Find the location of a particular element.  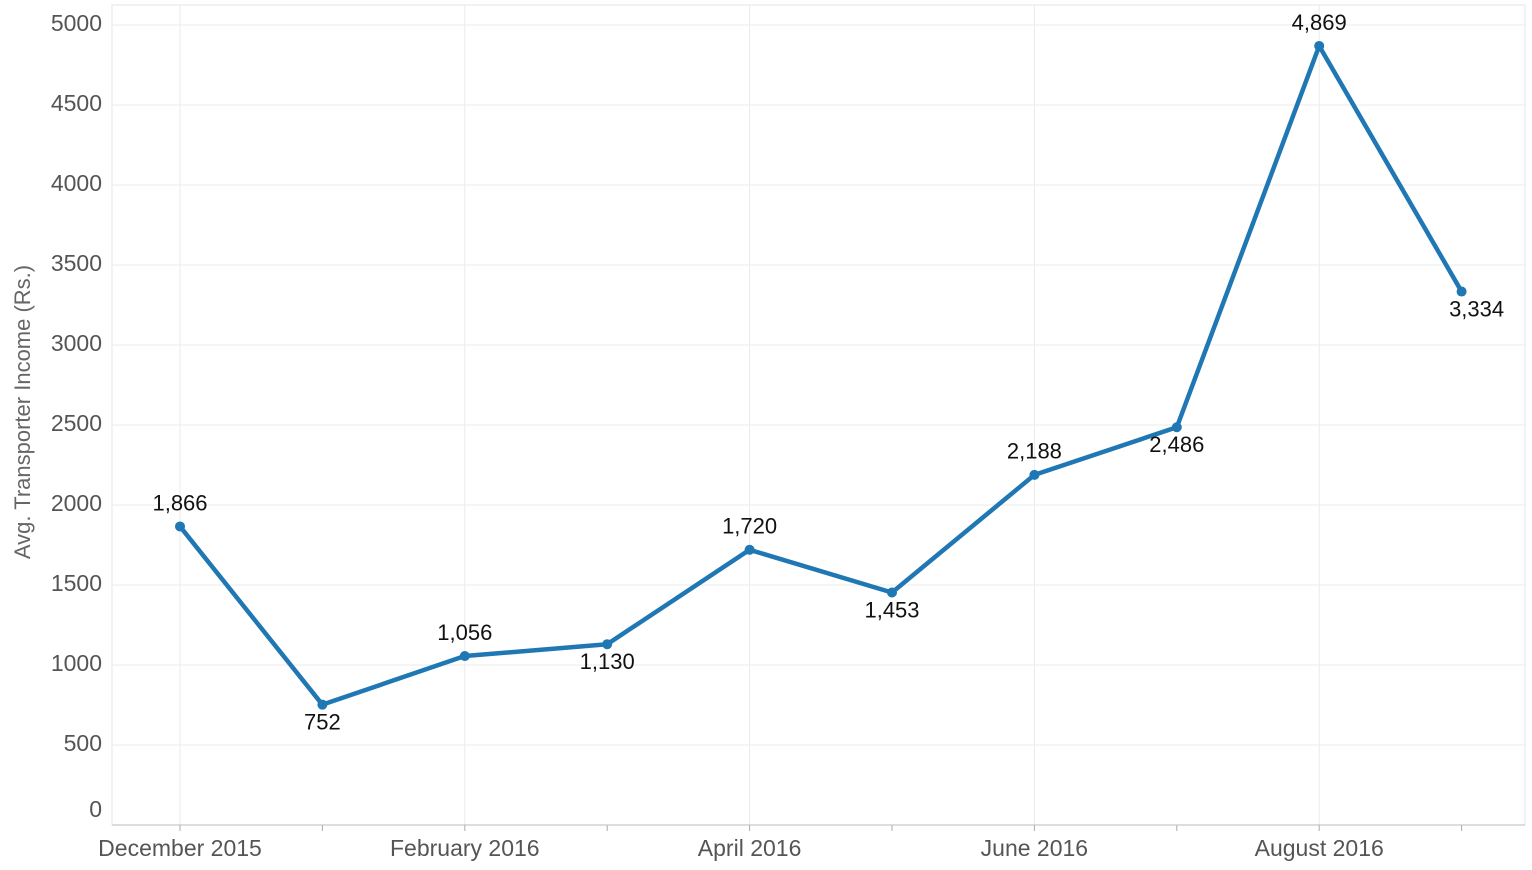

y-tick-label: 2000 is located at coordinates (76, 503).